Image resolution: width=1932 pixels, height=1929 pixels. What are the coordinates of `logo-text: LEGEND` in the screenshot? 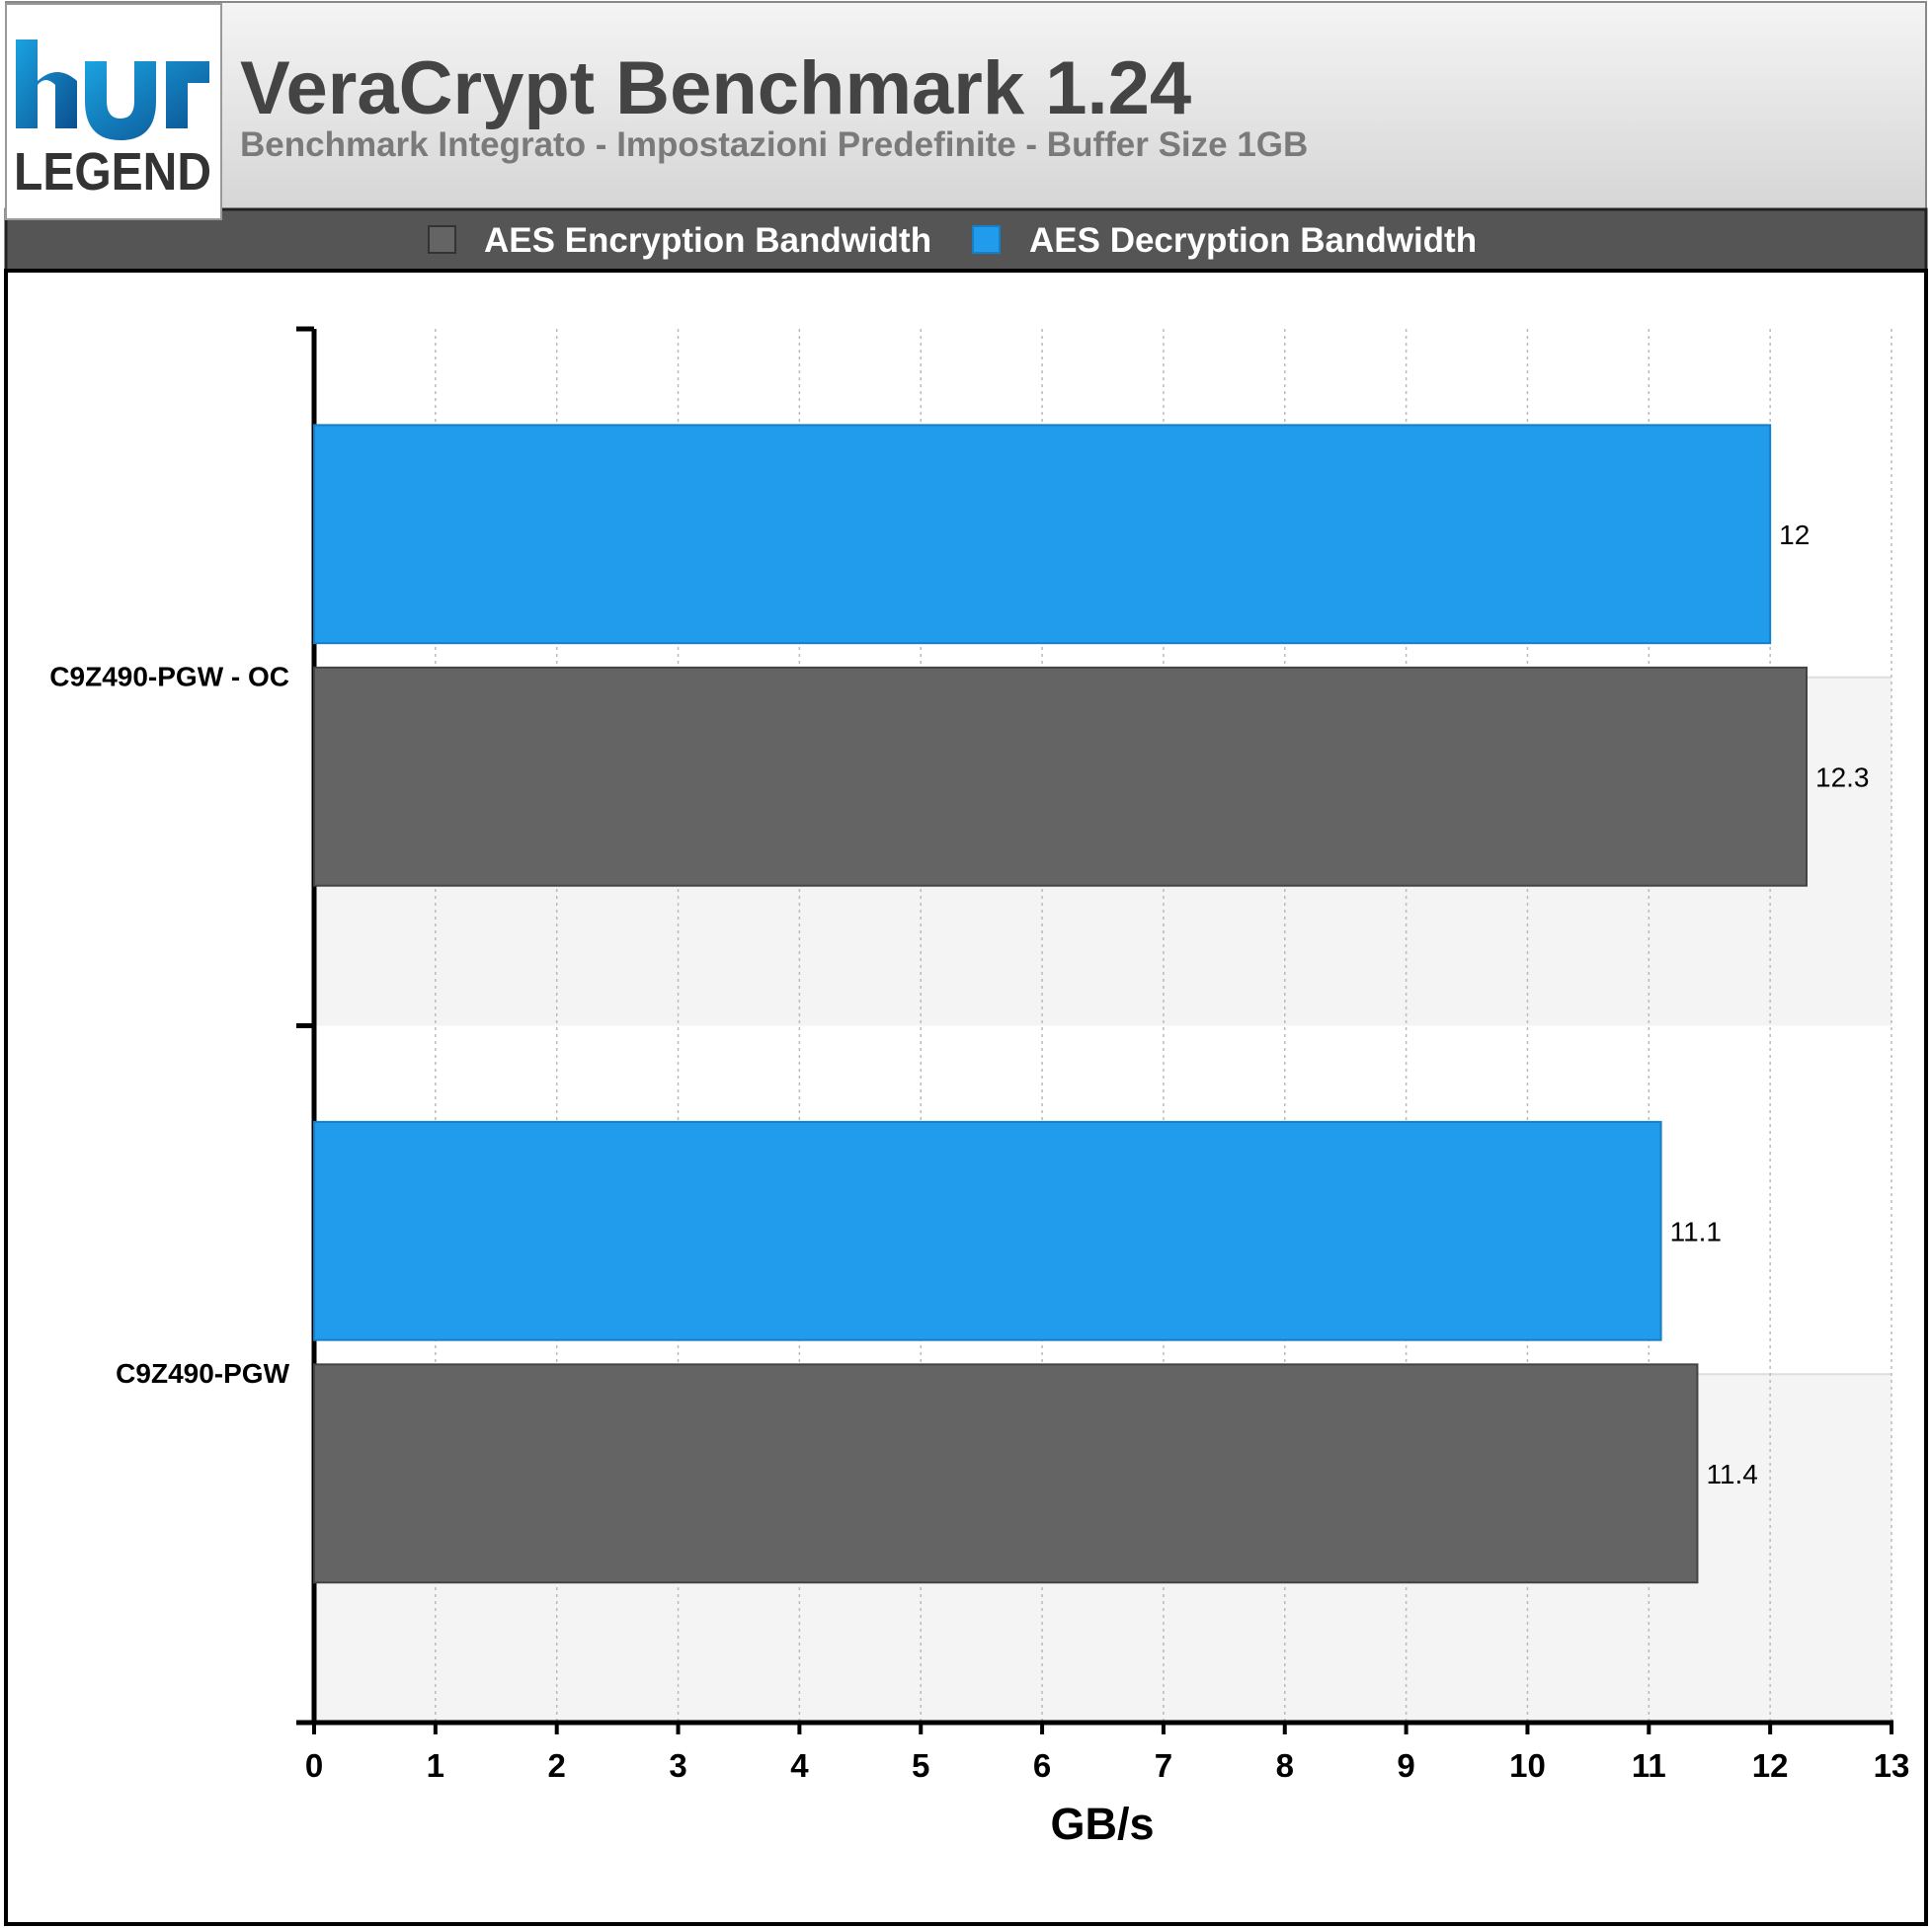 It's located at (112, 172).